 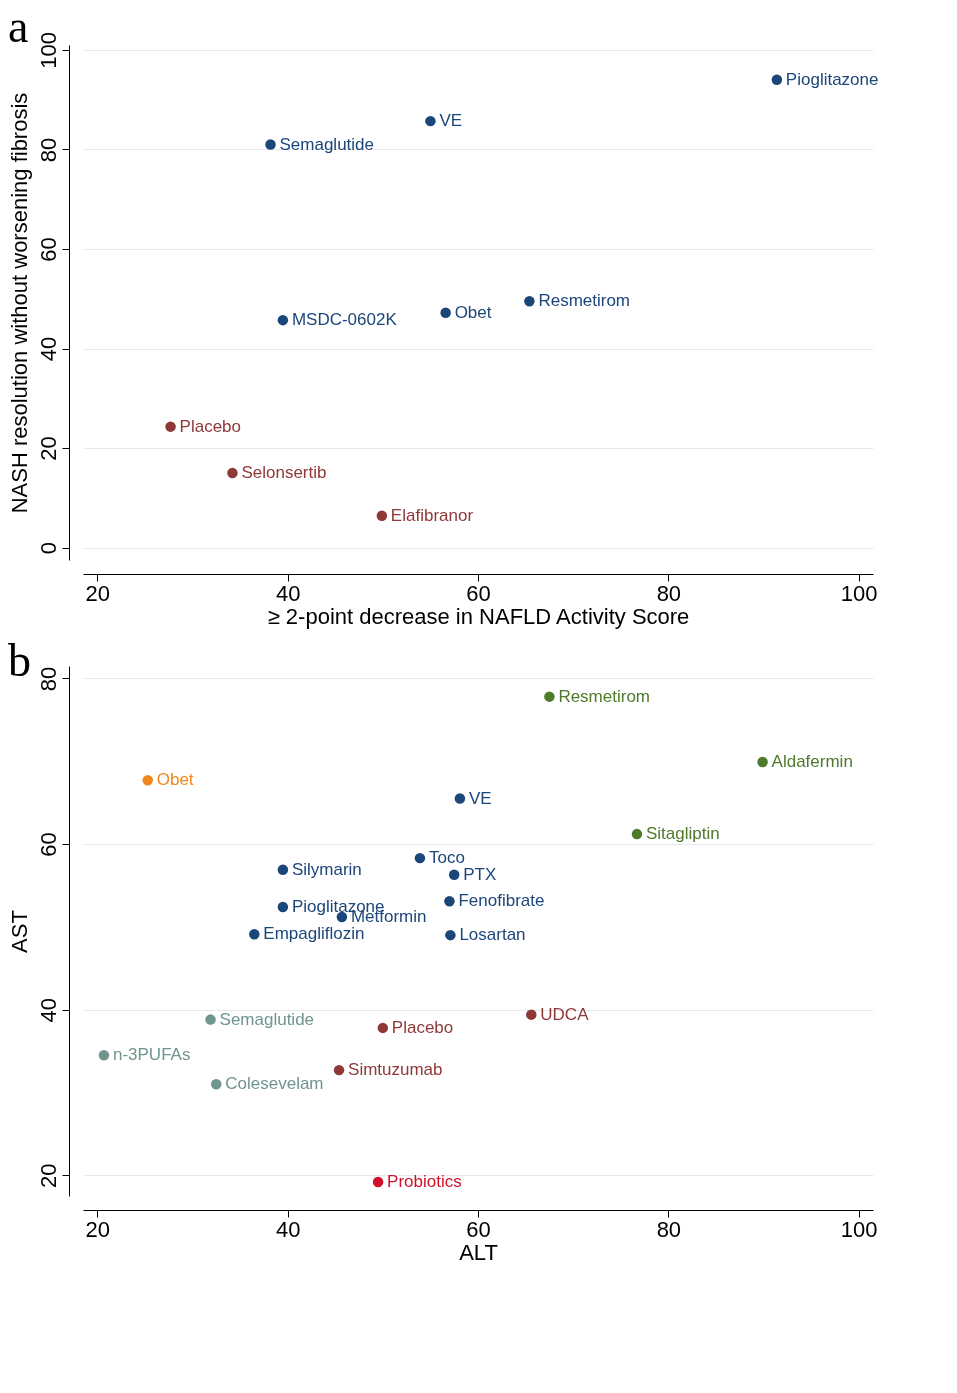 I want to click on y-axis-title: NASH resolution without worsening fibrosis, so click(x=19, y=303).